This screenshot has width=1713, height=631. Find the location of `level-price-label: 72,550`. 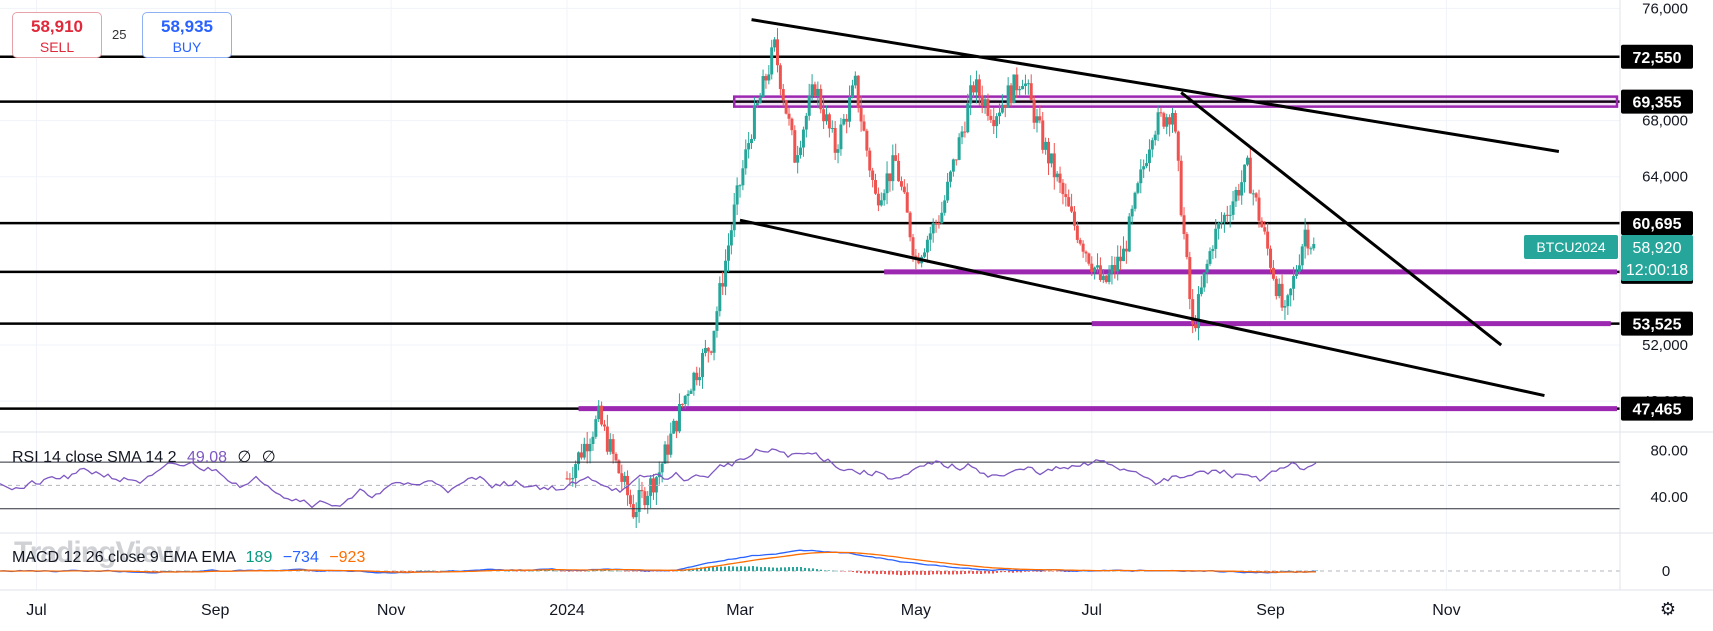

level-price-label: 72,550 is located at coordinates (1657, 58).